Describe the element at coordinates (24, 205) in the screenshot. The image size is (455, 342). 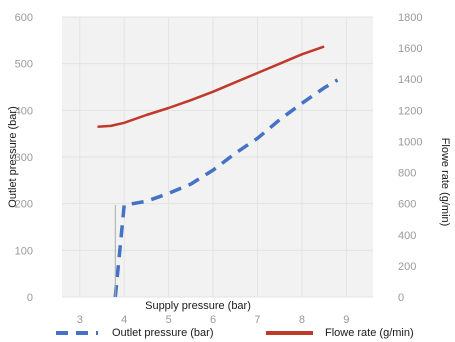
I see `y-left-tick-label: 200` at that location.